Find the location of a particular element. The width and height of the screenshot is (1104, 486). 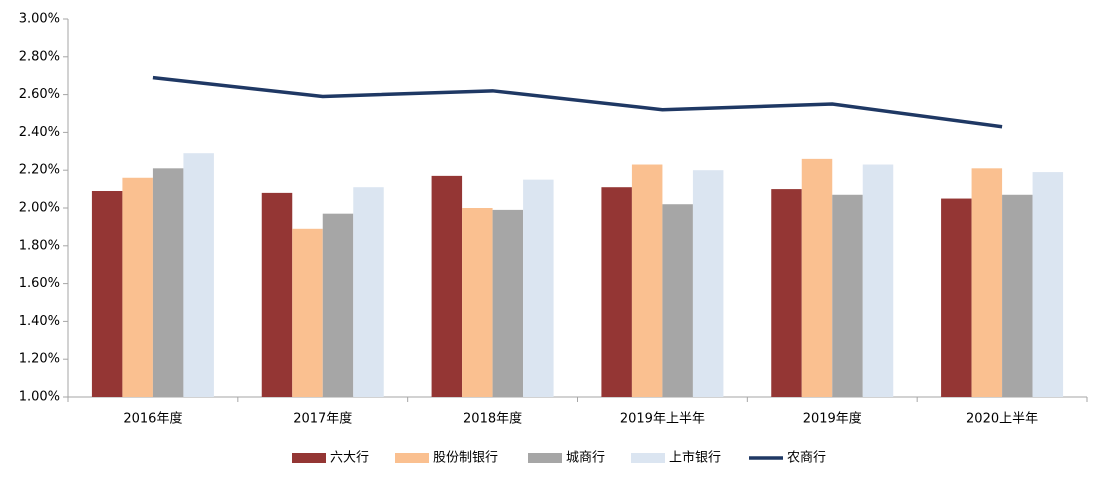

y-tick-label: 2.80% is located at coordinates (39, 56).